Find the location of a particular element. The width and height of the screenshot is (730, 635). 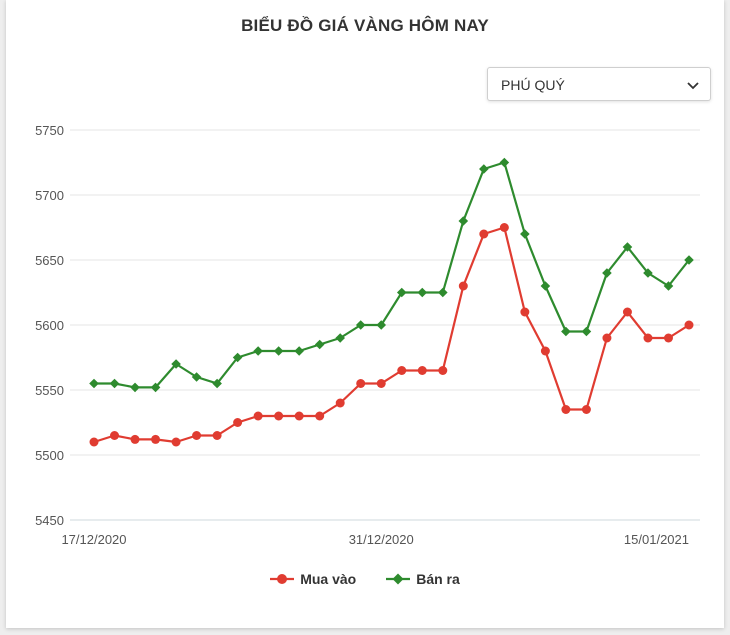

y-tick-label: 5550 is located at coordinates (49, 390).